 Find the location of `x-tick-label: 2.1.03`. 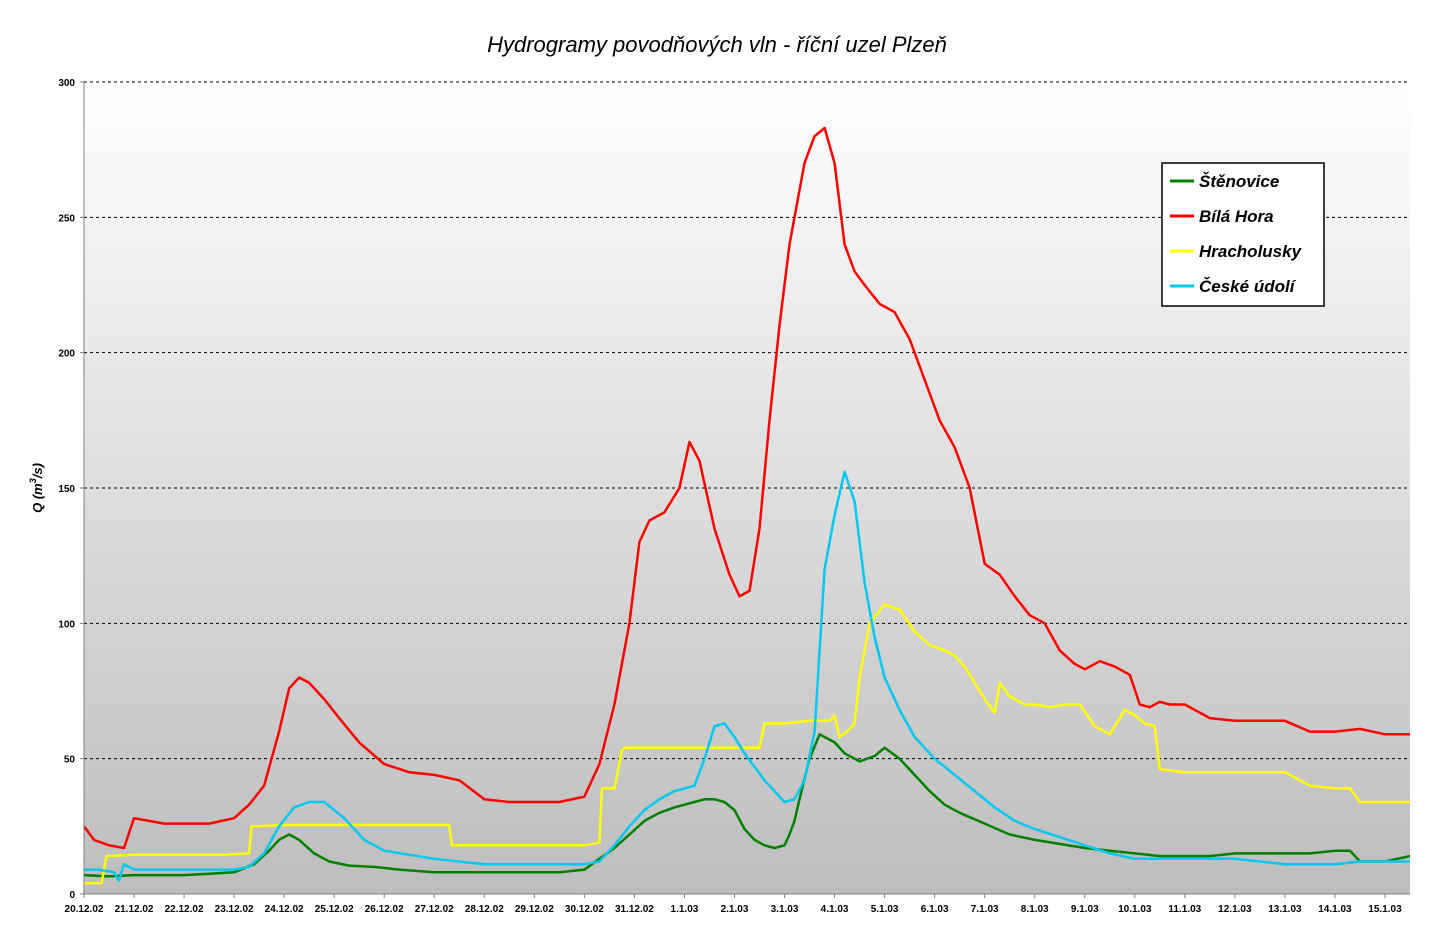

x-tick-label: 2.1.03 is located at coordinates (735, 909).